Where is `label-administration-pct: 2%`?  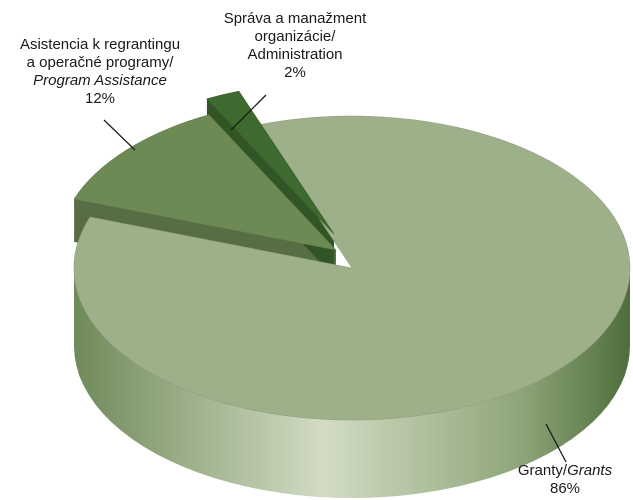 label-administration-pct: 2% is located at coordinates (295, 72).